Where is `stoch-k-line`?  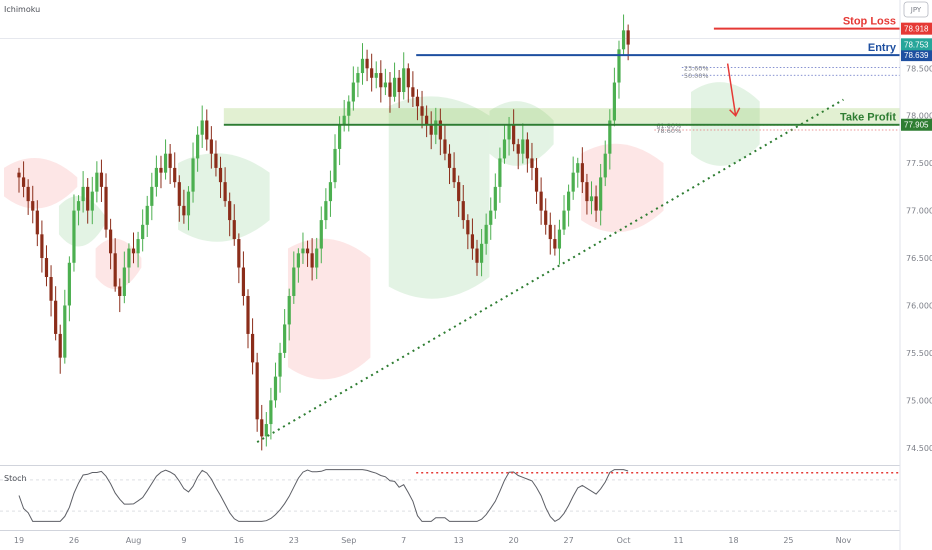 stoch-k-line is located at coordinates (323, 496).